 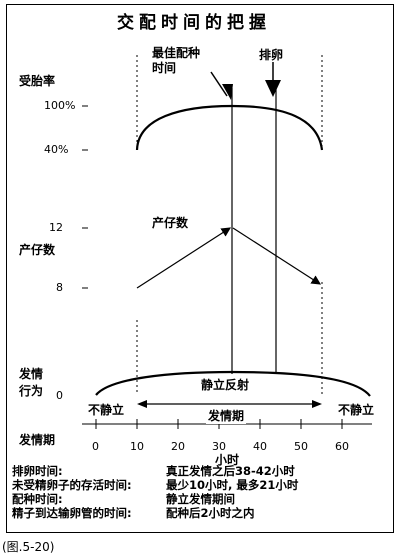 I want to click on note-desc: 真正发情之后38-42小时, so click(x=230, y=471).